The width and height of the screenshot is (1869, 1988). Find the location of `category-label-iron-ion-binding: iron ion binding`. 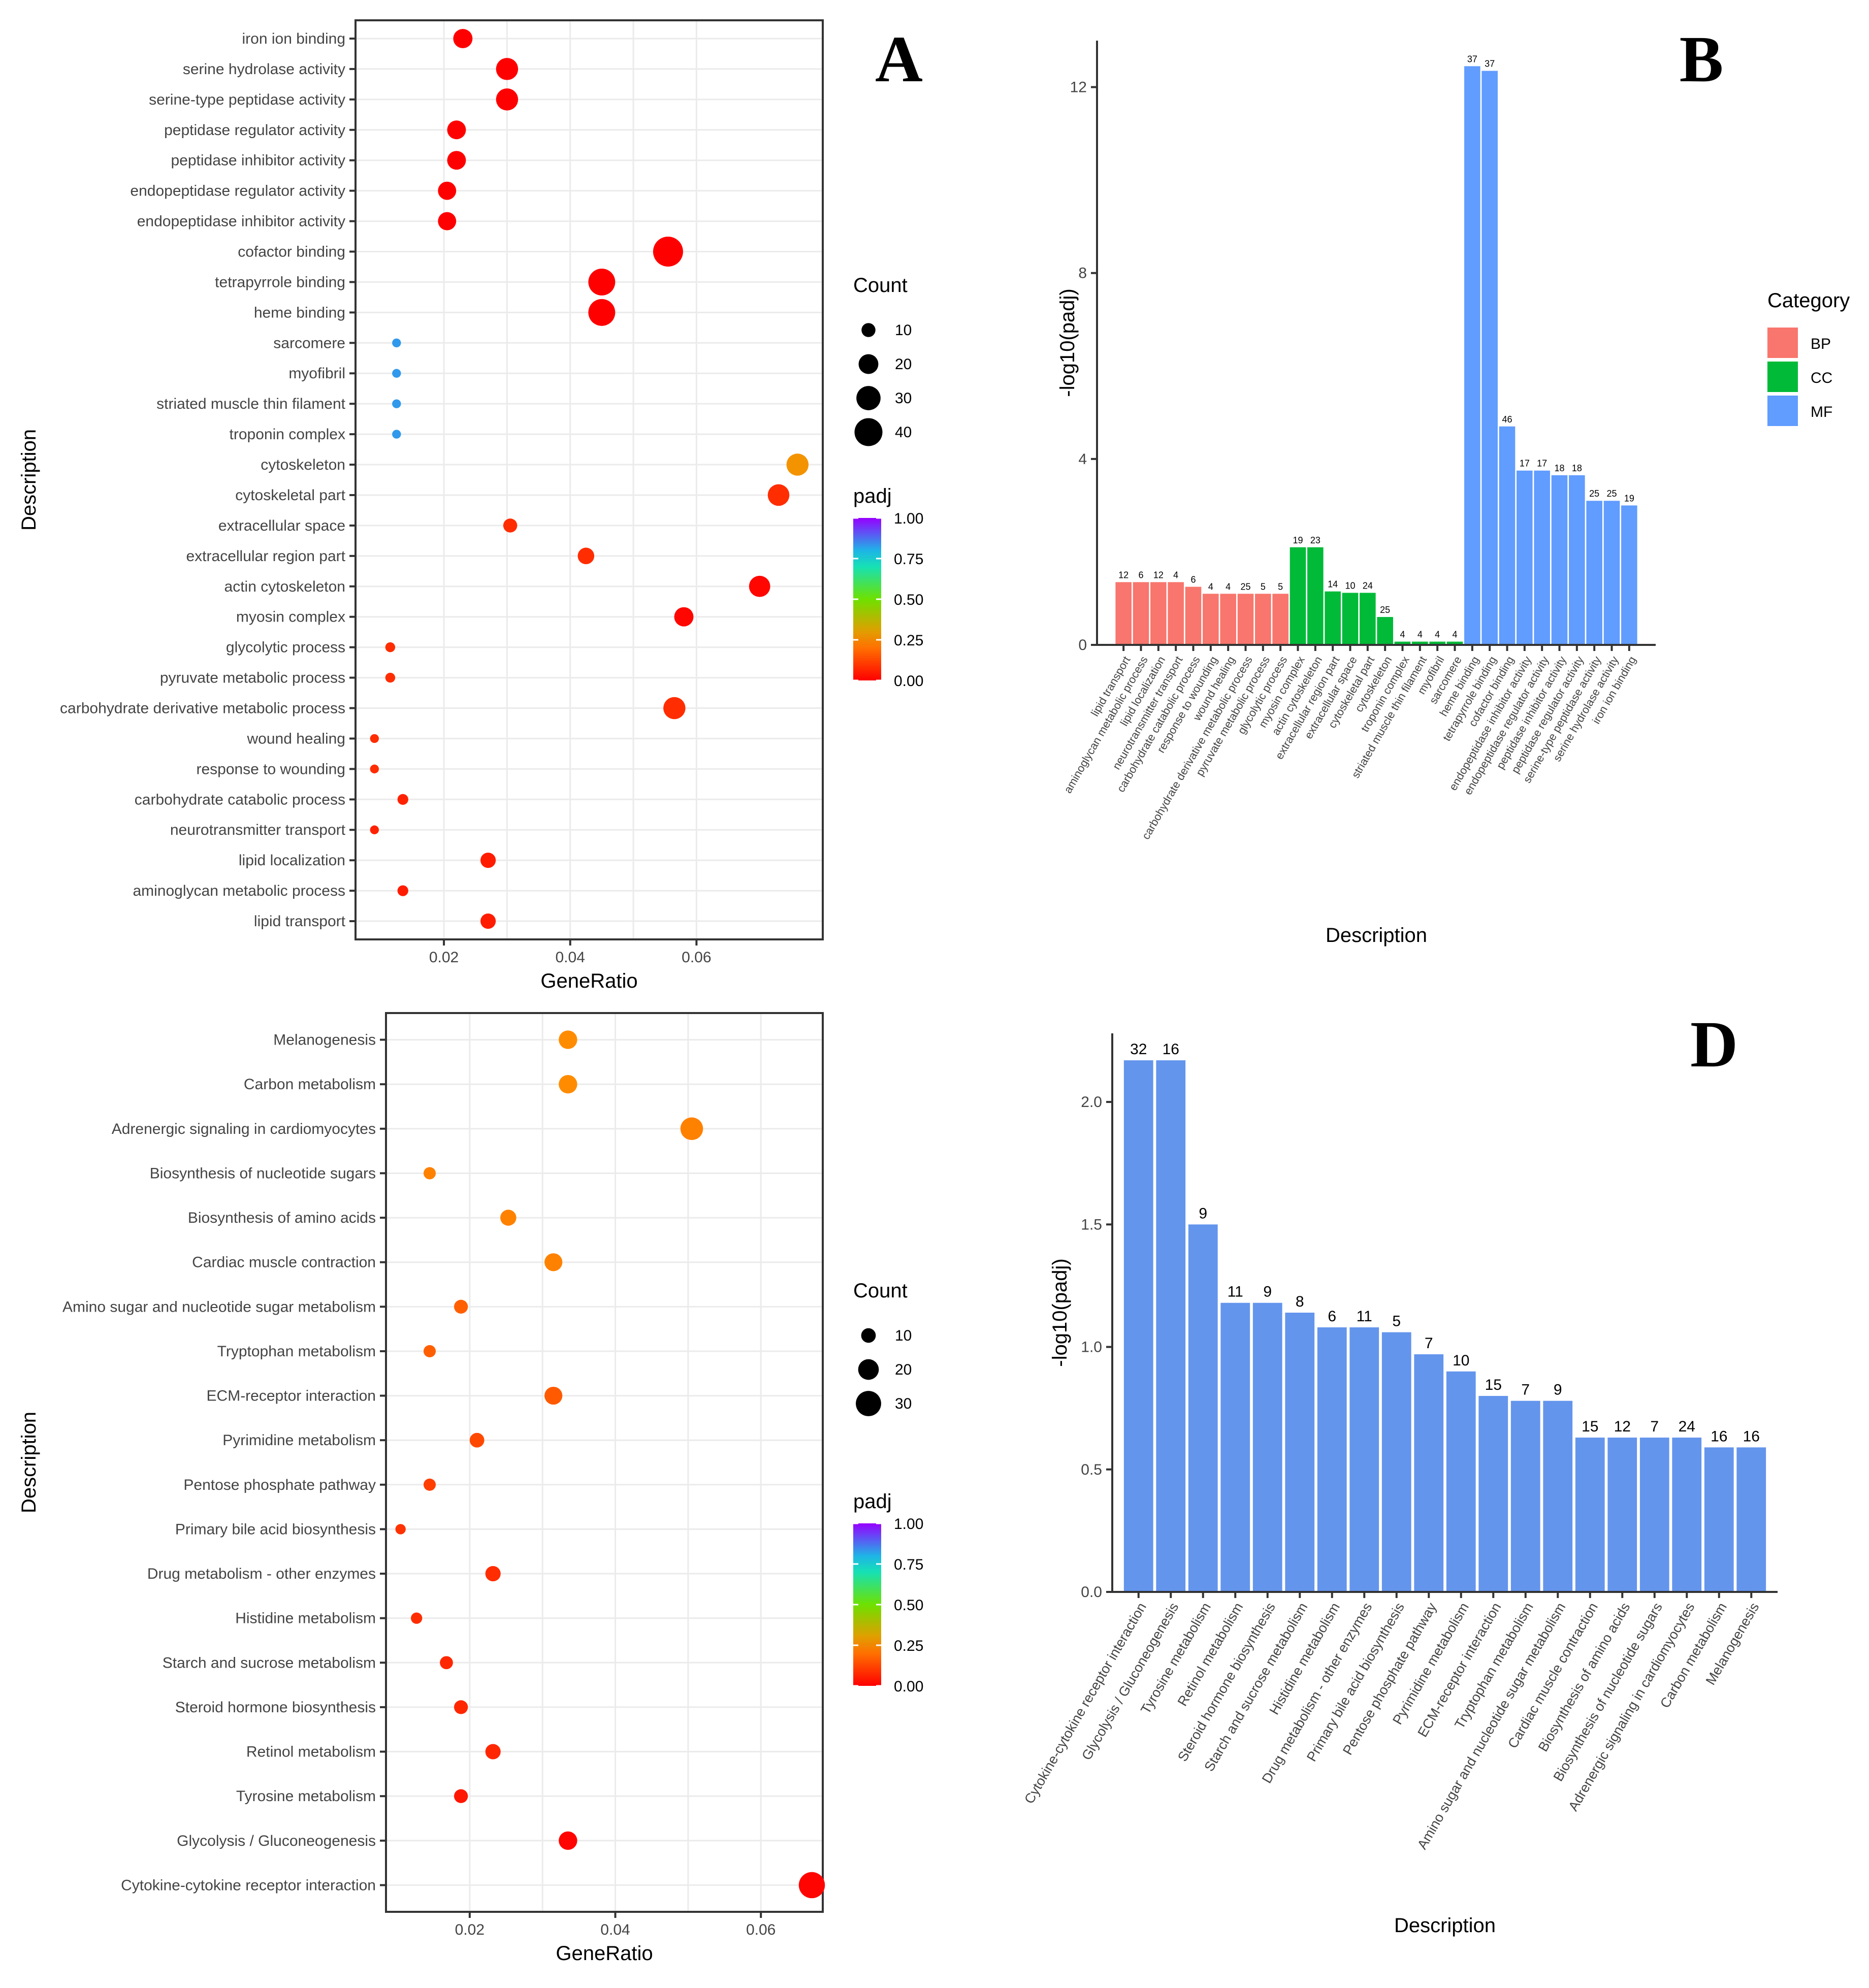

category-label-iron-ion-binding: iron ion binding is located at coordinates (293, 39).